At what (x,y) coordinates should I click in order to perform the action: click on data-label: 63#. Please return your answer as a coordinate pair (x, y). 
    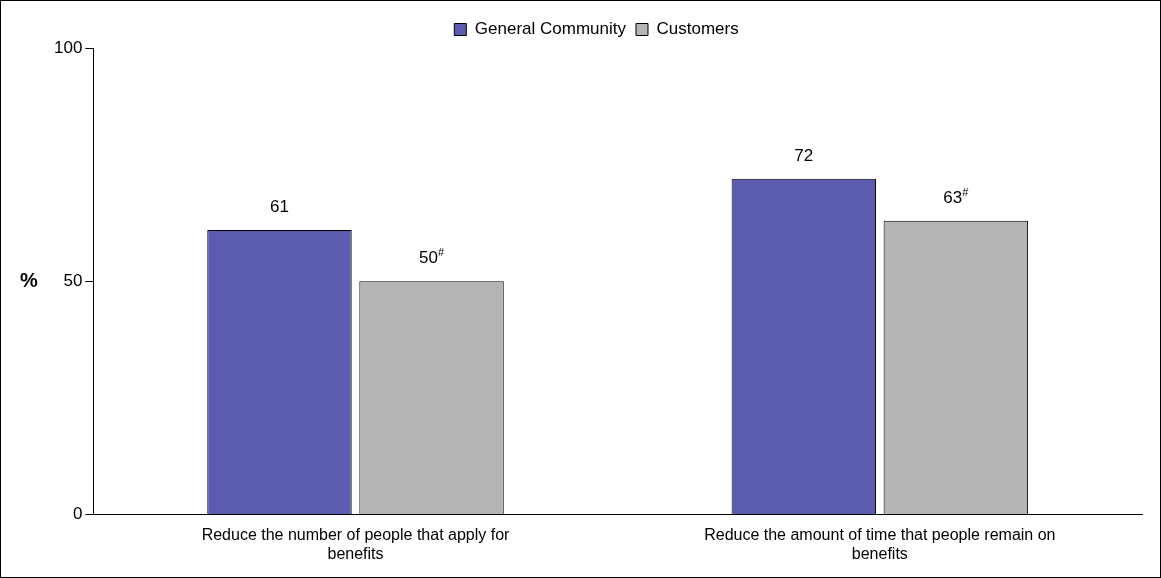
    Looking at the image, I should click on (956, 196).